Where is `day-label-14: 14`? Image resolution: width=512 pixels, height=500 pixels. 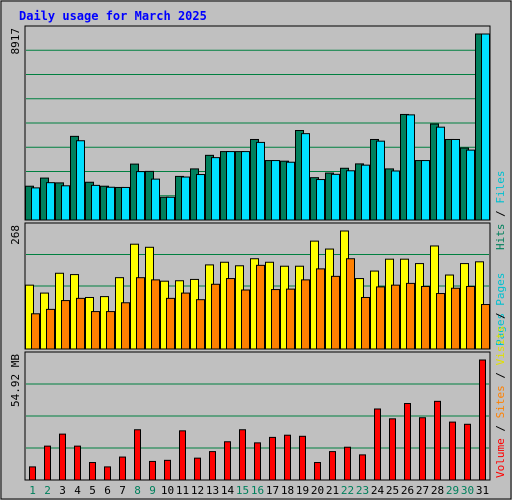
day-label-14: 14 is located at coordinates (228, 490).